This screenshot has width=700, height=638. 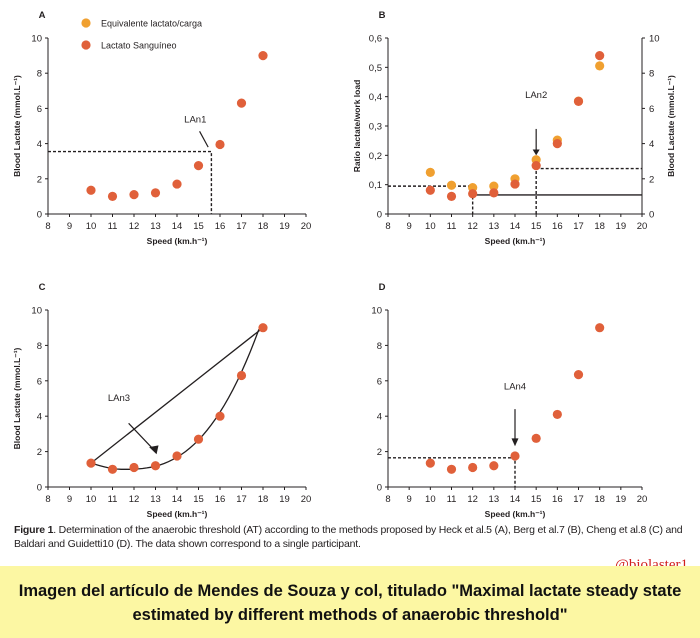 What do you see at coordinates (515, 387) in the screenshot?
I see `annotation-label: LAn4` at bounding box center [515, 387].